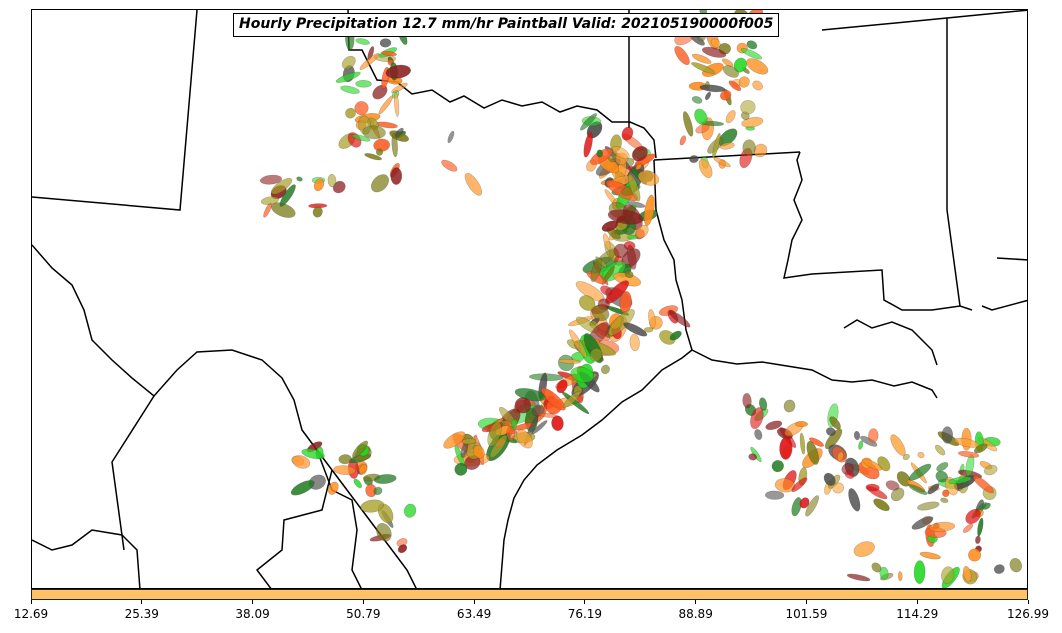 The image size is (1062, 633). Describe the element at coordinates (695, 614) in the screenshot. I see `colorbar-tick-label: 88.89` at that location.